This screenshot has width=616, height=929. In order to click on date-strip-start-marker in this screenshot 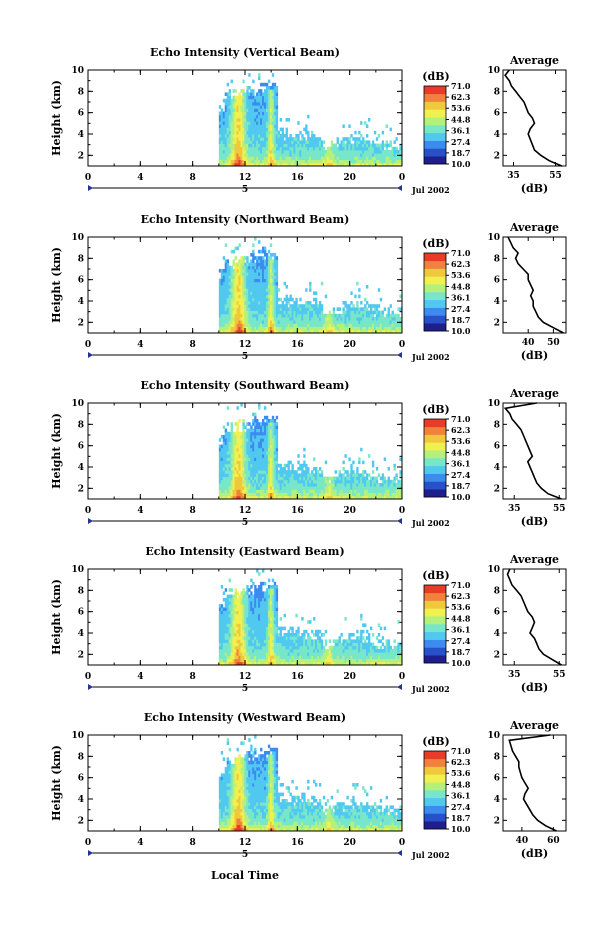, I will do `click(90, 355)`.